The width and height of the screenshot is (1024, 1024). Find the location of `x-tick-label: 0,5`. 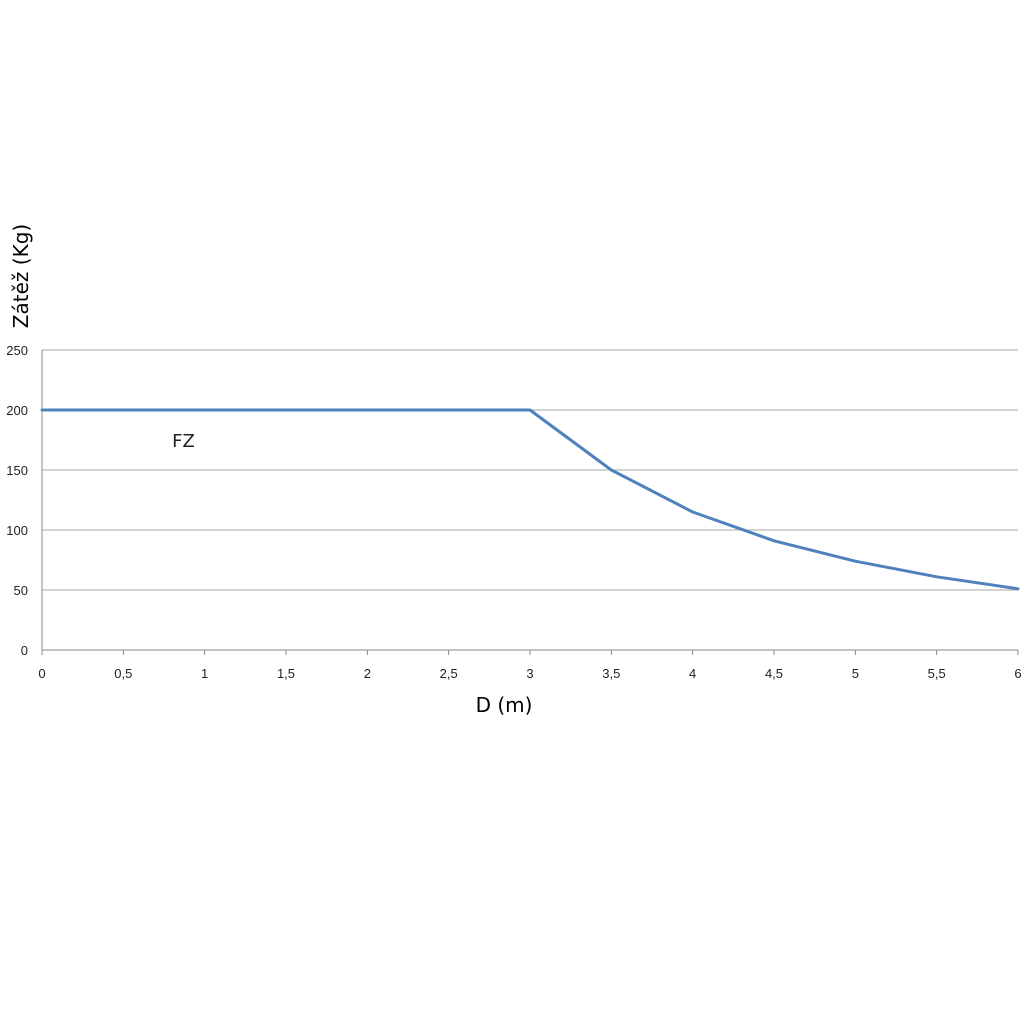

x-tick-label: 0,5 is located at coordinates (123, 673).